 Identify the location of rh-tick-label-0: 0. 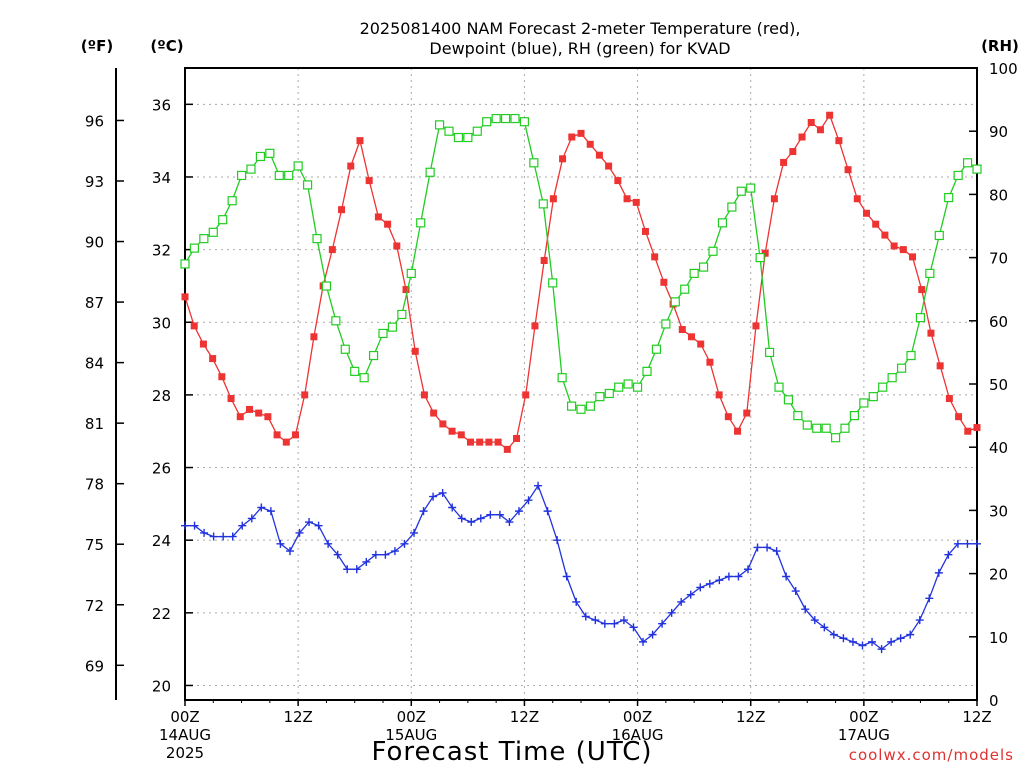
(994, 701).